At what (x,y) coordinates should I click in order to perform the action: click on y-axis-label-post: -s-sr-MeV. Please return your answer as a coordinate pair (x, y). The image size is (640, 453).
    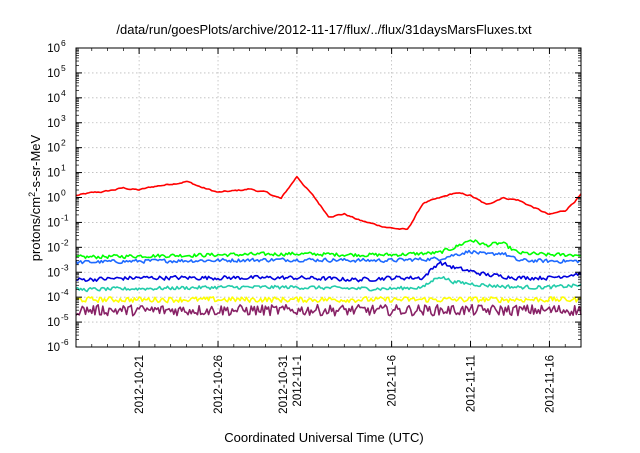
    Looking at the image, I should click on (35, 162).